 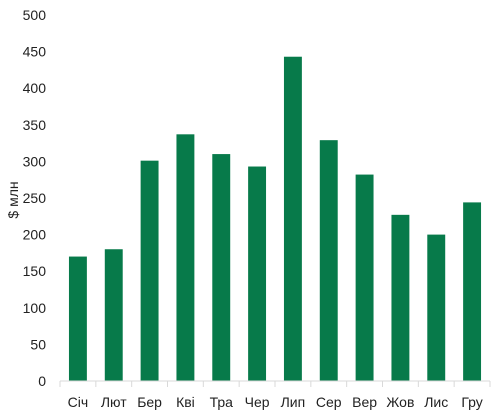 What do you see at coordinates (35, 125) in the screenshot?
I see `y-tick-label: 350` at bounding box center [35, 125].